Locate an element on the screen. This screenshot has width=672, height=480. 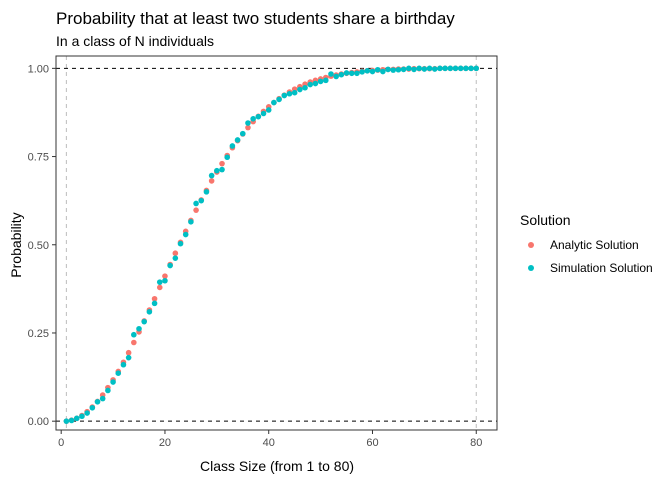
y-tick-label-0.75: 0.75 is located at coordinates (38, 158).